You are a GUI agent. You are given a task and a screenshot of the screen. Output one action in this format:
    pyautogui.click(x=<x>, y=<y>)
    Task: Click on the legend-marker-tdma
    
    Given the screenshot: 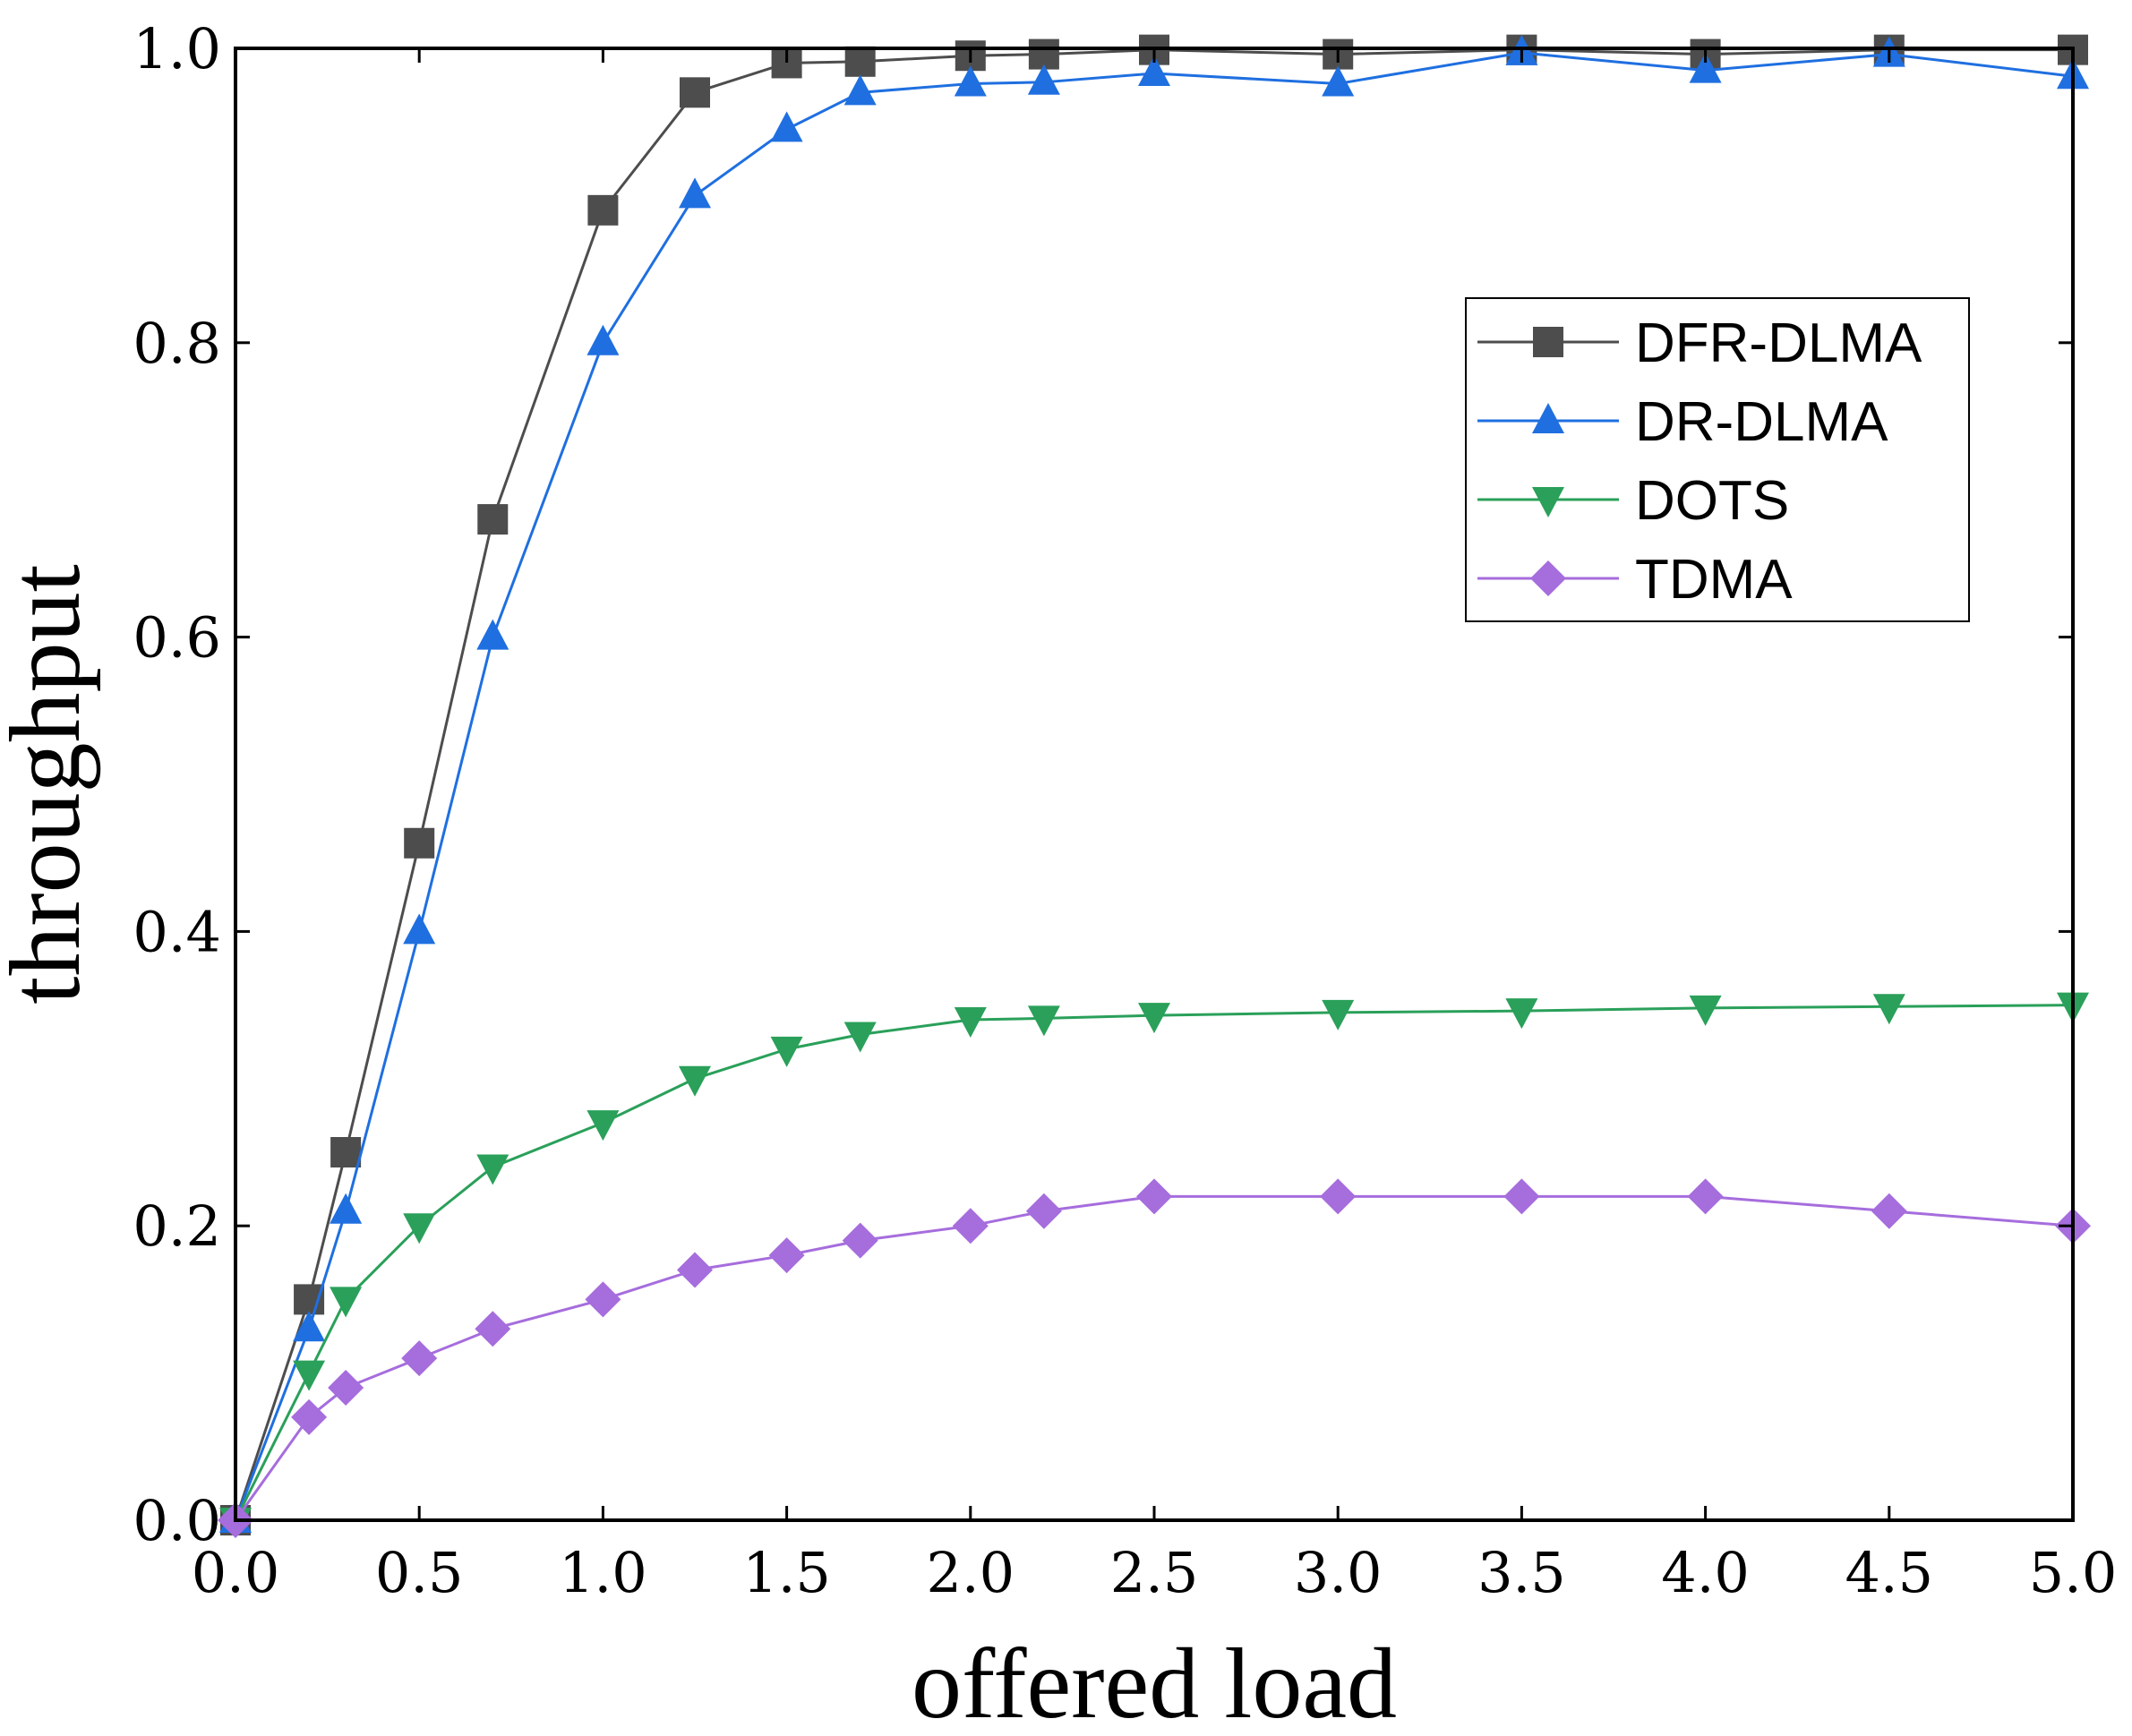 What is the action you would take?
    pyautogui.click(x=1548, y=578)
    